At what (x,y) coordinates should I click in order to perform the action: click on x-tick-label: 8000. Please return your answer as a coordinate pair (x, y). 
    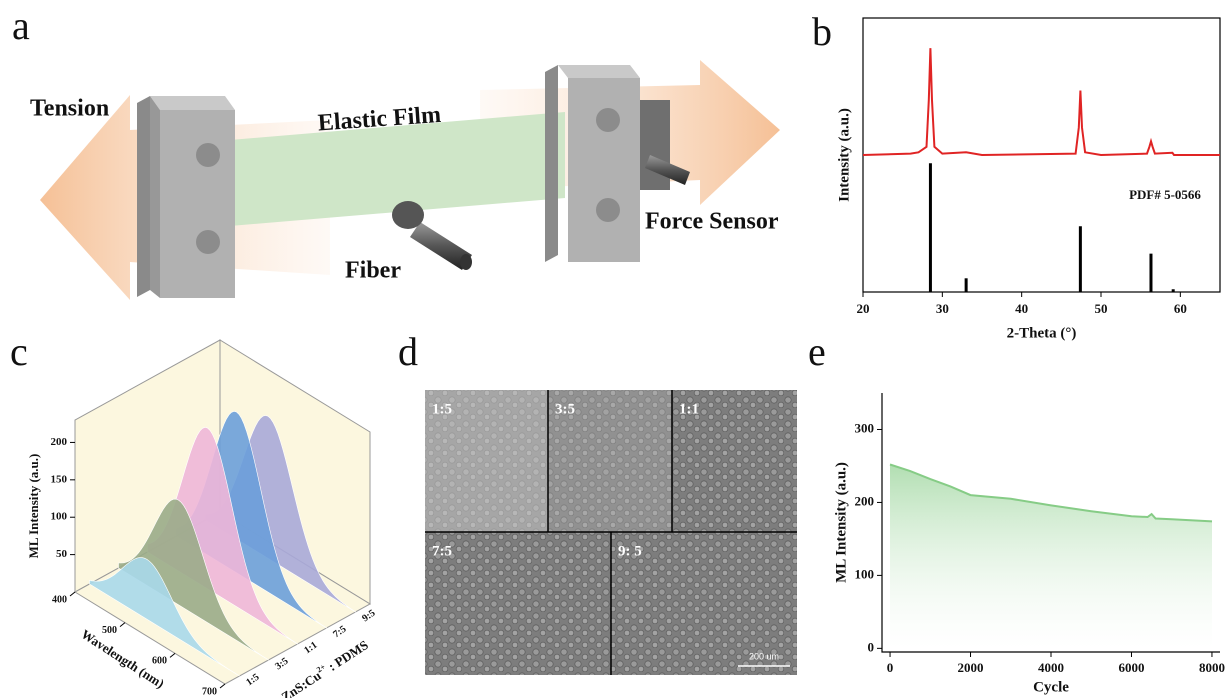
    Looking at the image, I should click on (1212, 667).